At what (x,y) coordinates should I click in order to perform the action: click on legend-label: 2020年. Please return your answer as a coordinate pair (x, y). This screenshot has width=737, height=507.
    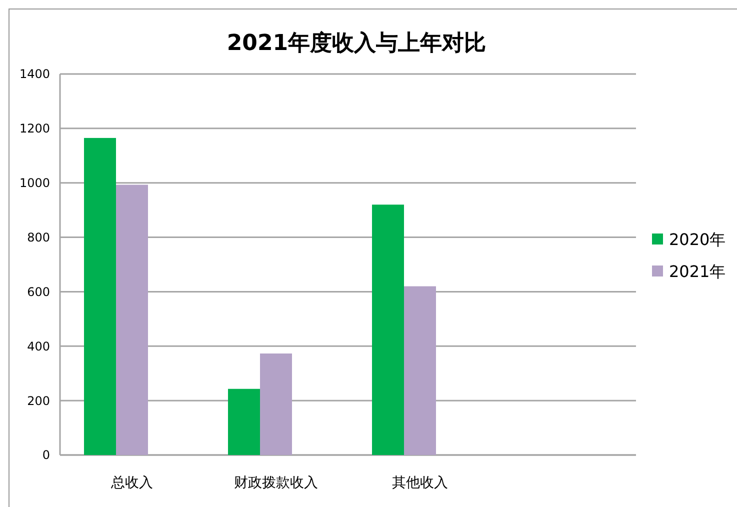
    Looking at the image, I should click on (697, 240).